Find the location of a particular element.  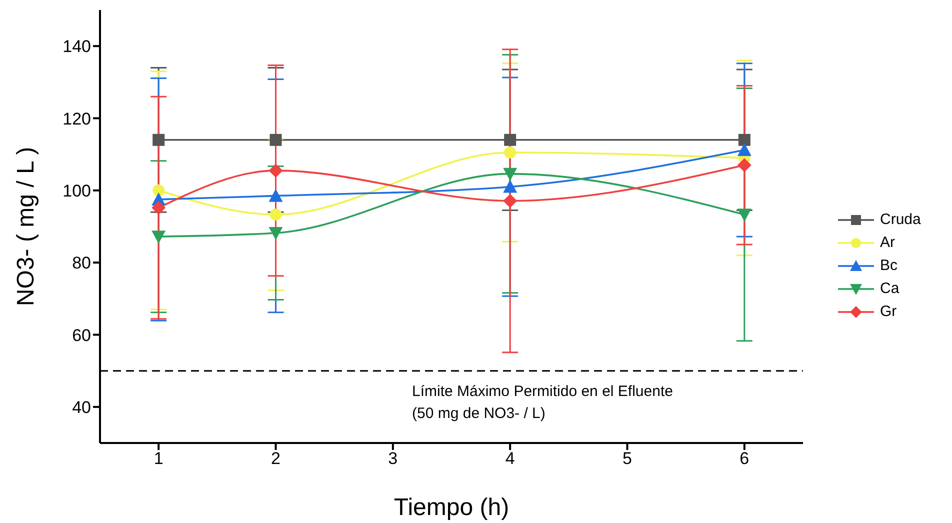

legend-label: Gr is located at coordinates (888, 311).